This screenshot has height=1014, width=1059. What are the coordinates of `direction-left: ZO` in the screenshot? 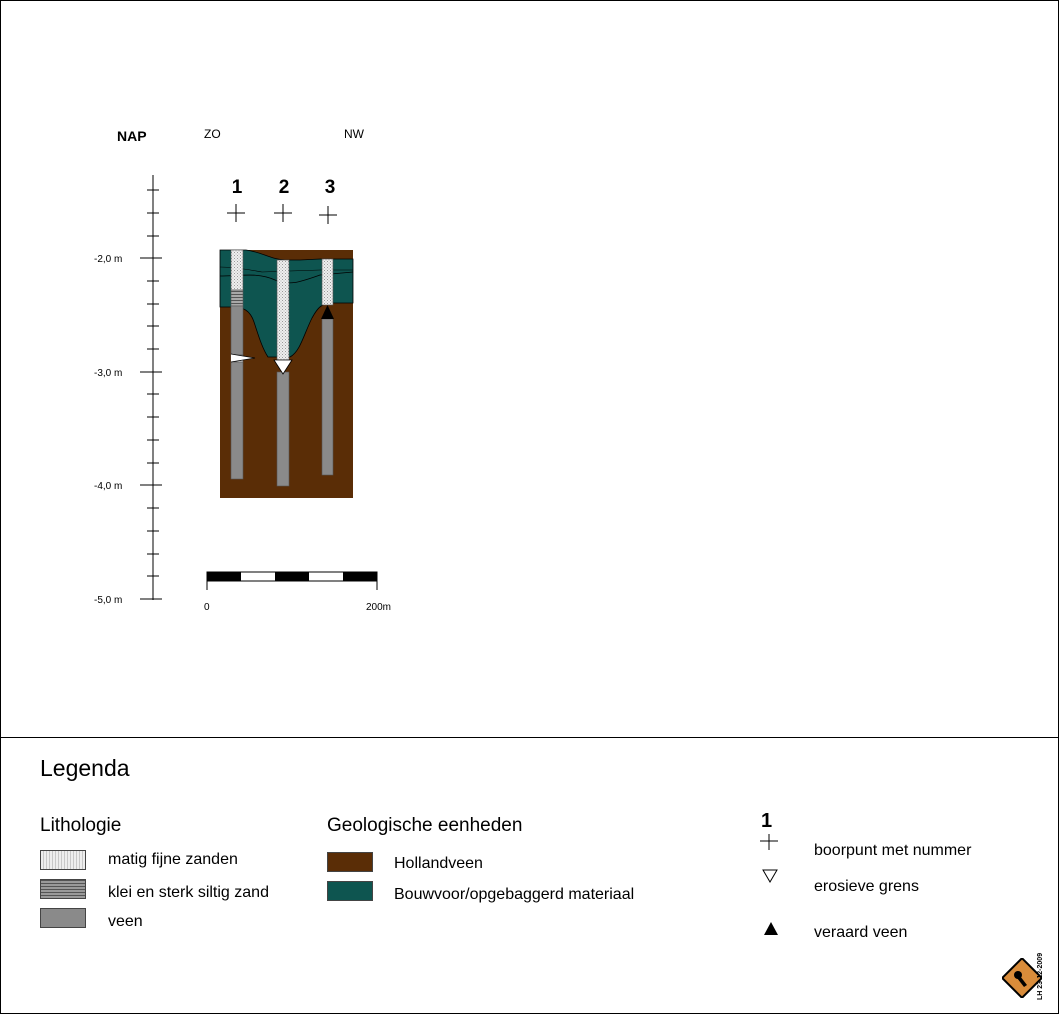 It's located at (212, 134).